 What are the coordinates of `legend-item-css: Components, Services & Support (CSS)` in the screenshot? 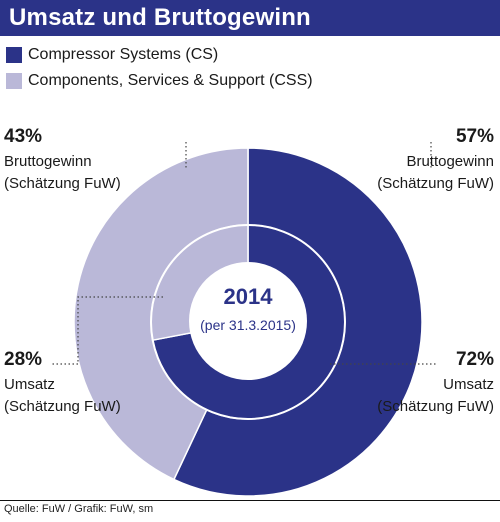 It's located at (159, 81).